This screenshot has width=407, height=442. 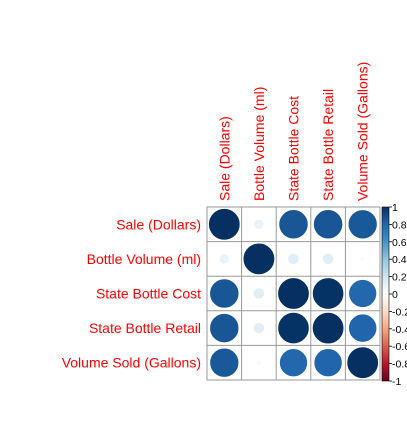 What do you see at coordinates (224, 158) in the screenshot?
I see `column-label: Sale (Dollars)` at bounding box center [224, 158].